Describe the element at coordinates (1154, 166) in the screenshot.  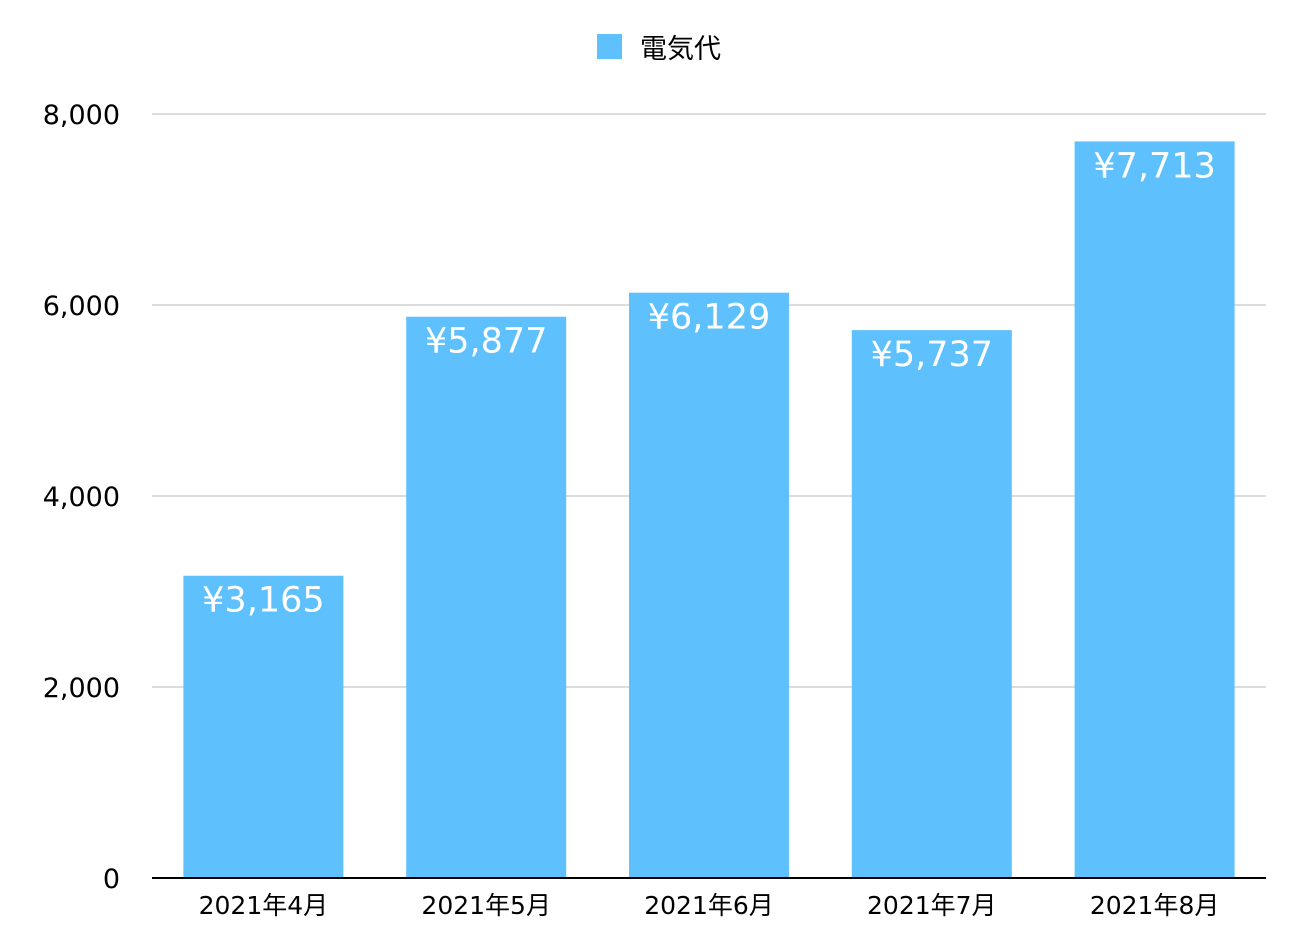
I see `bar-value-label: ¥7,713` at that location.